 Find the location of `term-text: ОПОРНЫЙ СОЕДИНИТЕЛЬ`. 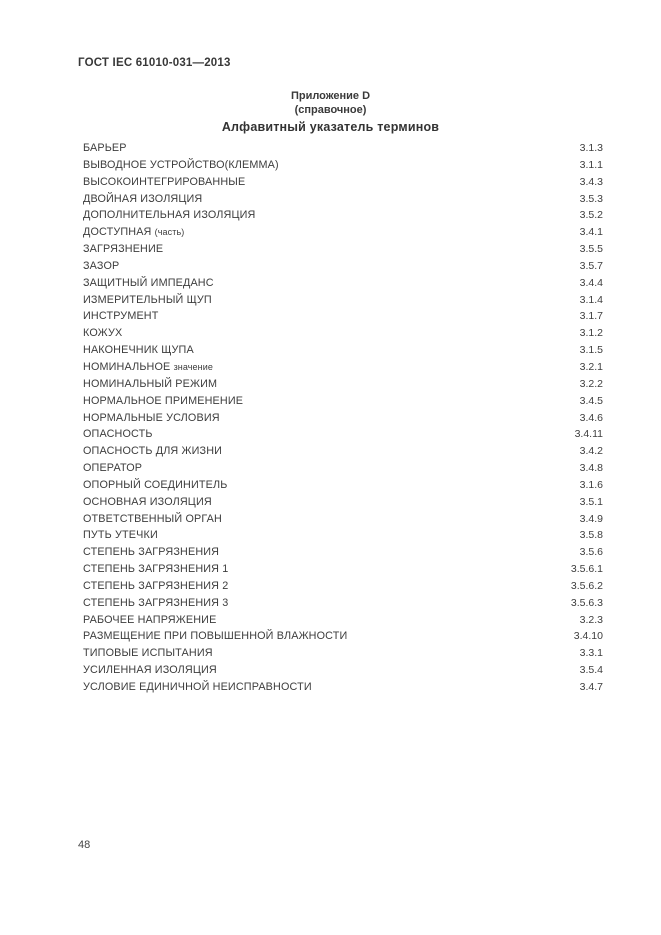

term-text: ОПОРНЫЙ СОЕДИНИТЕЛЬ is located at coordinates (155, 484).